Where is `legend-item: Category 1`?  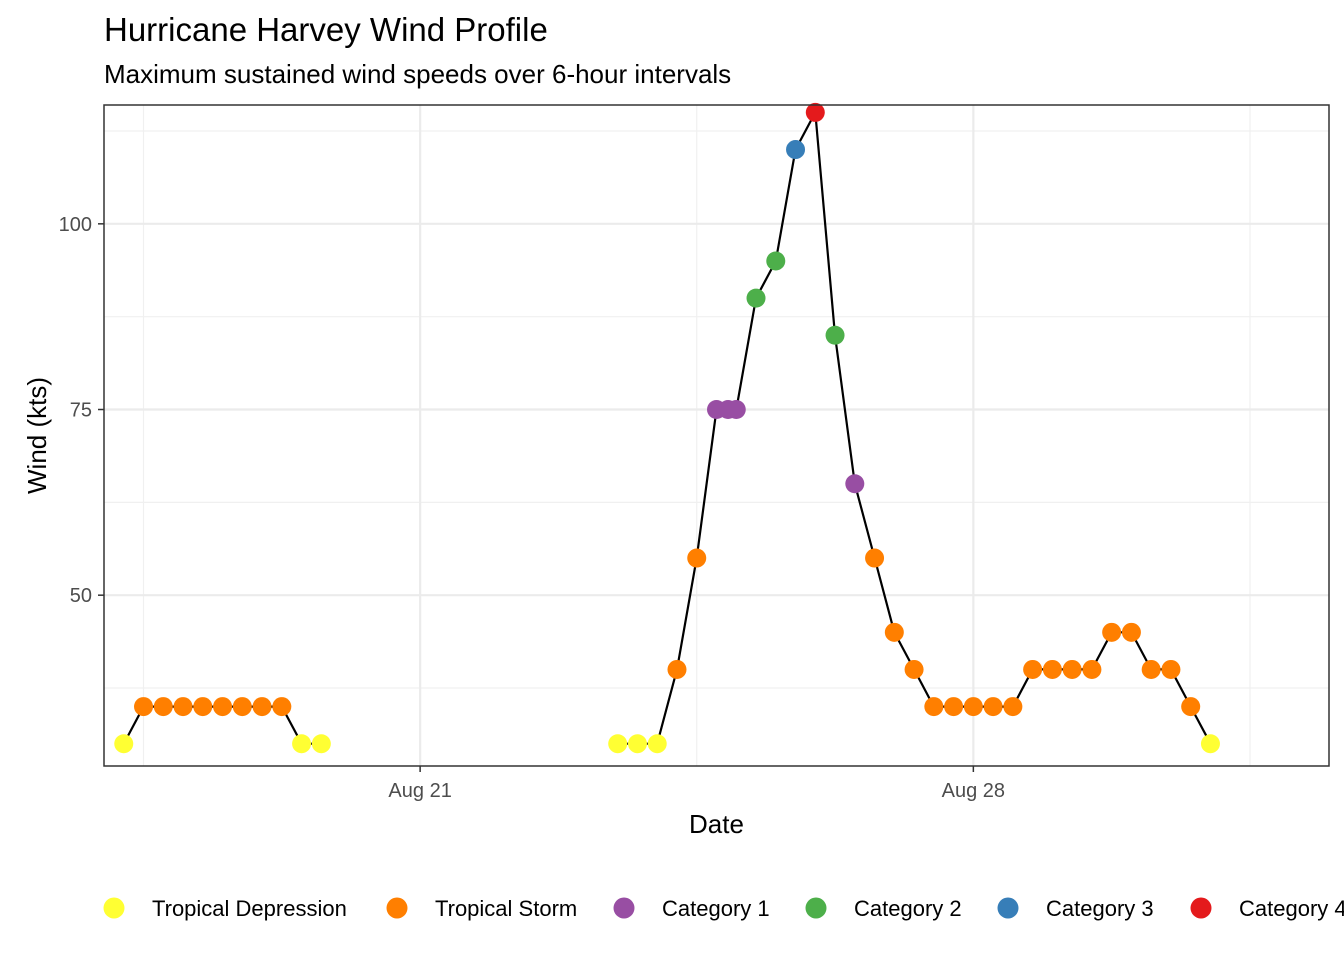 legend-item: Category 1 is located at coordinates (691, 908).